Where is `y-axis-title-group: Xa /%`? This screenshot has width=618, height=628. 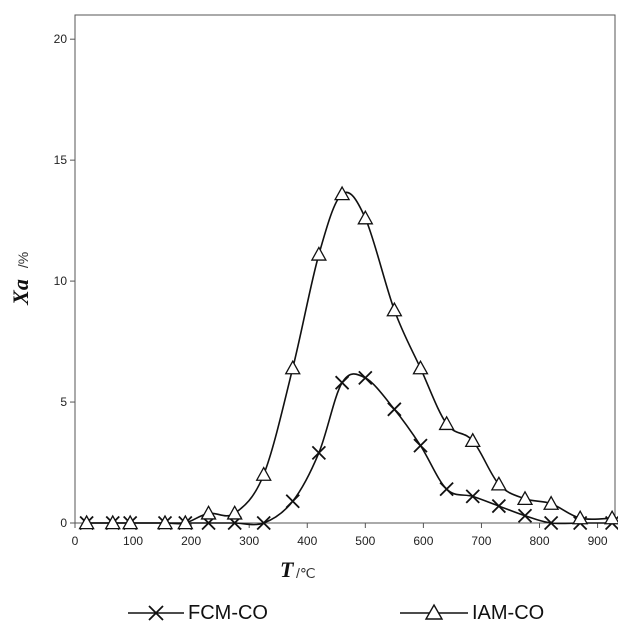
y-axis-title-group: Xa /% is located at coordinates (20, 279).